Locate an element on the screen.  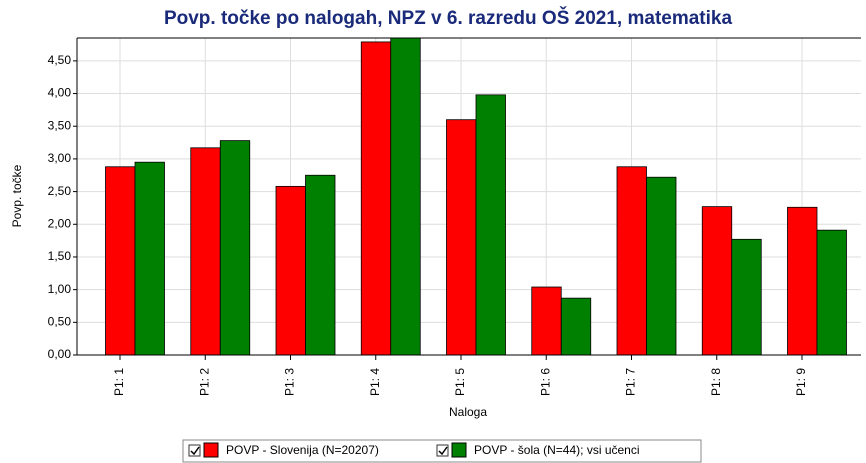
legend-label: POVP - šola (N=44); vsi učenci is located at coordinates (557, 450).